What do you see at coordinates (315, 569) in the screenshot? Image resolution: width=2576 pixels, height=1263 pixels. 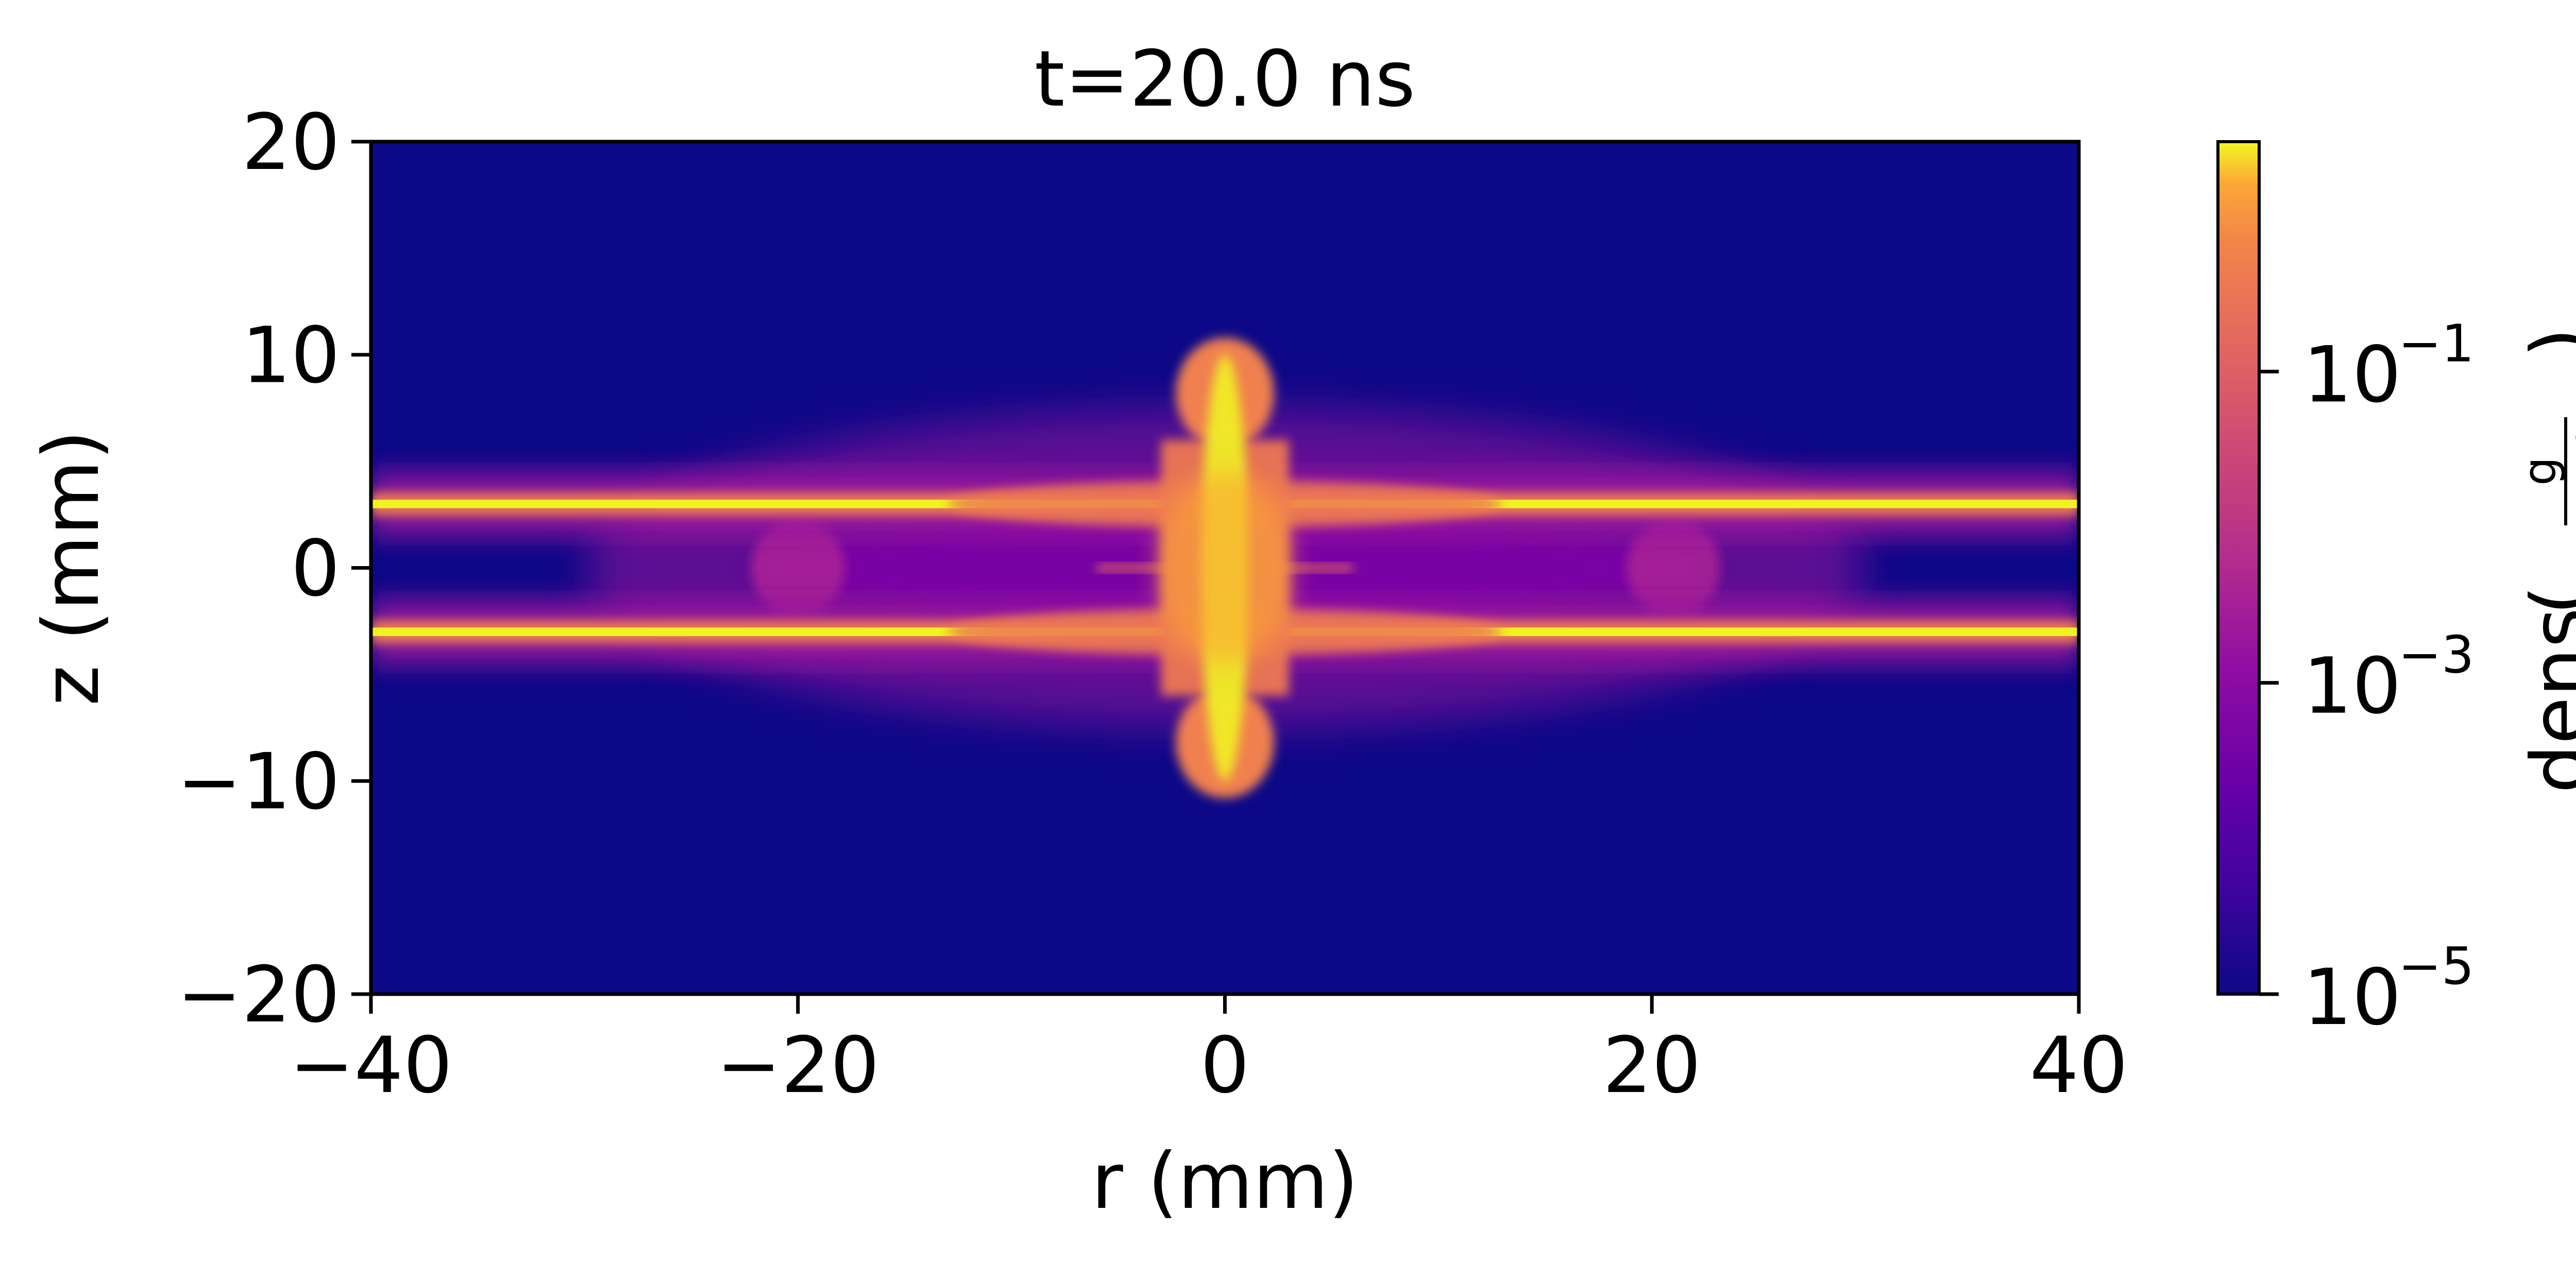 I see `y-tick-label: 0` at bounding box center [315, 569].